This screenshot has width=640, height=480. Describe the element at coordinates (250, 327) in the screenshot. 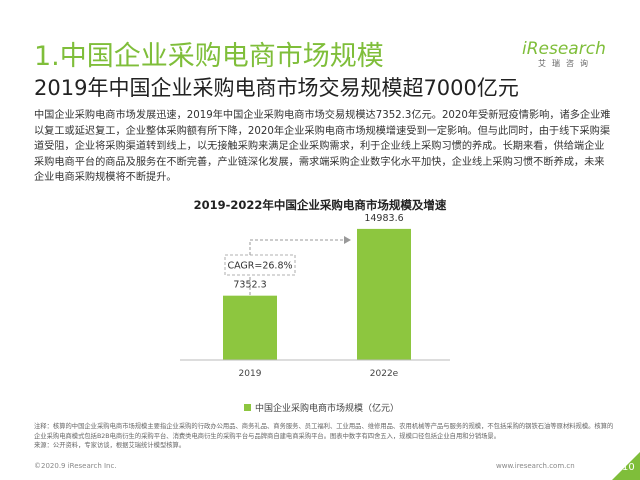

I see `bar-2019` at that location.